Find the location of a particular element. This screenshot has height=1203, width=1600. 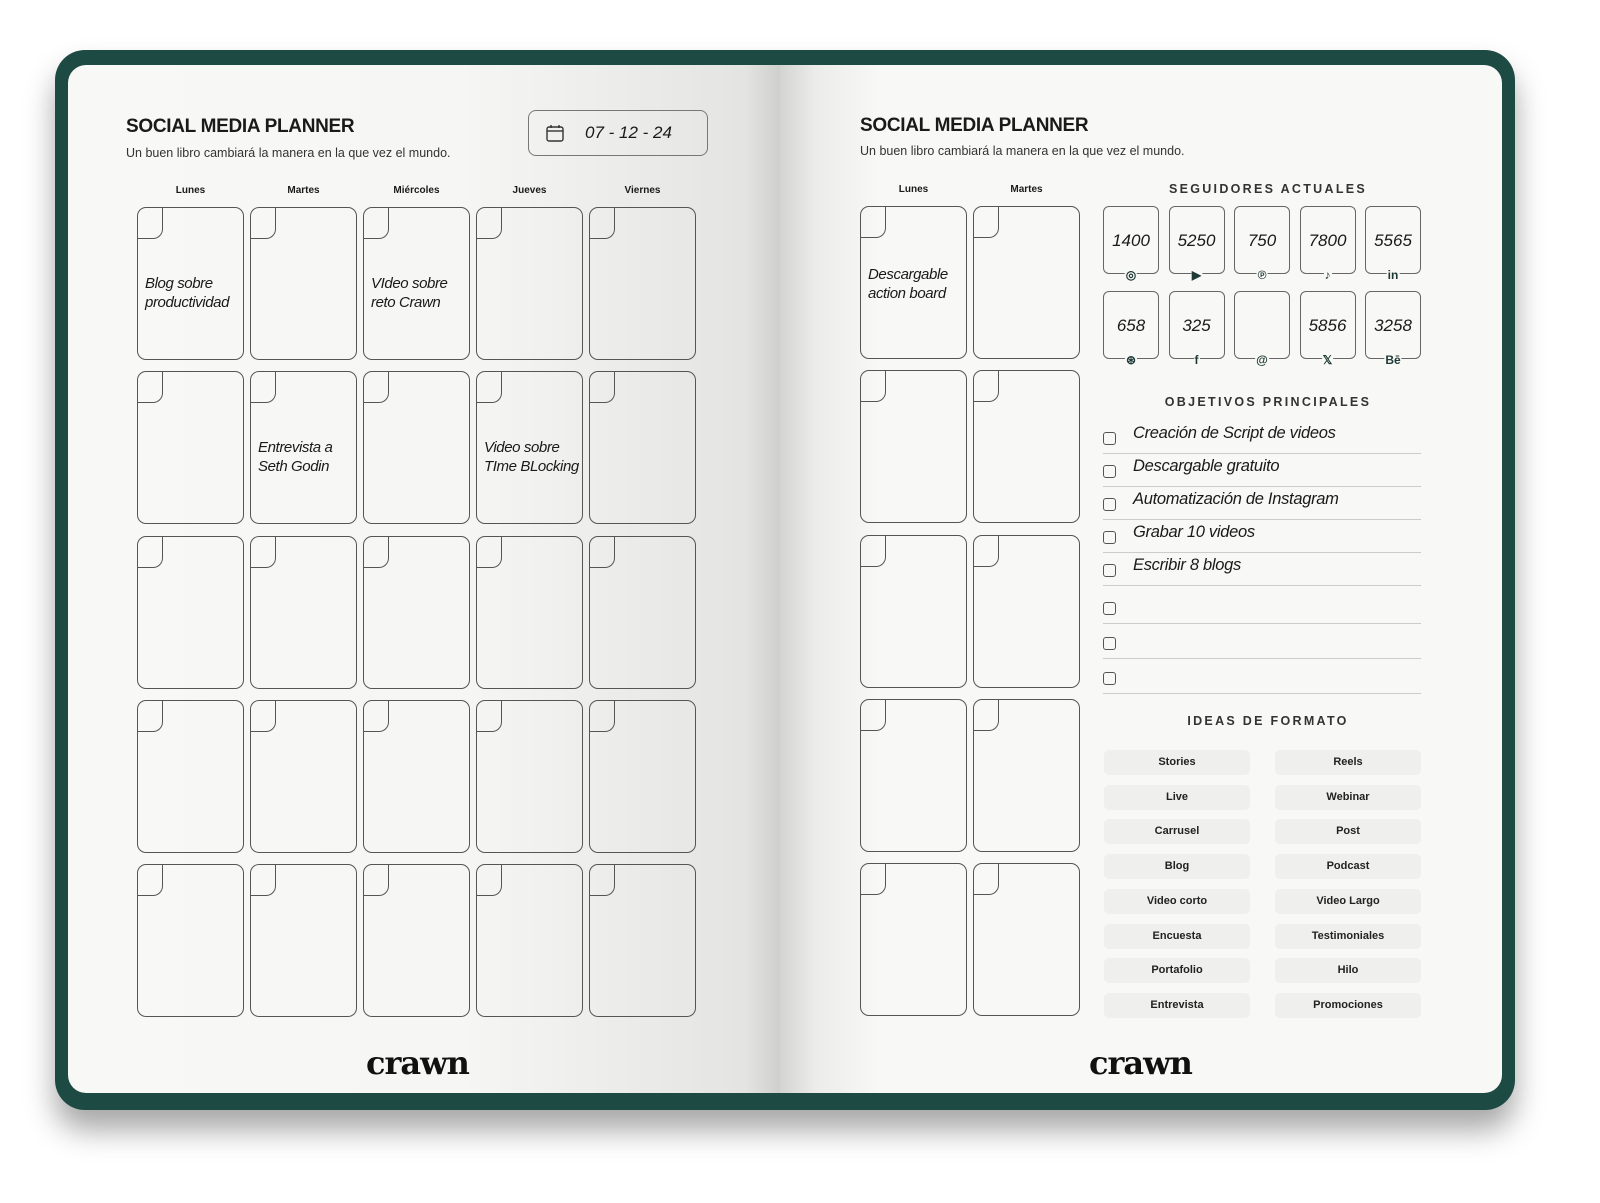

follower-box: 5565 in is located at coordinates (1393, 244).